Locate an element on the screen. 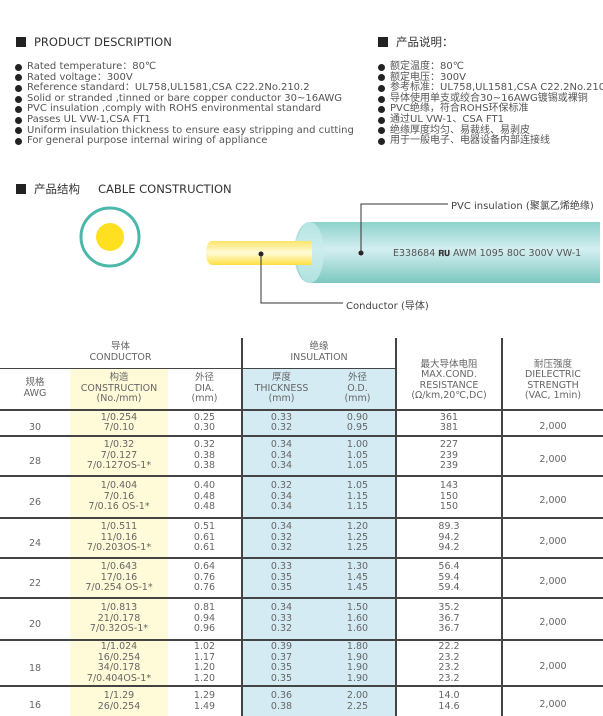 Image resolution: width=603 pixels, height=716 pixels. cell-od: 1.20 1.25 1.25 is located at coordinates (358, 538).